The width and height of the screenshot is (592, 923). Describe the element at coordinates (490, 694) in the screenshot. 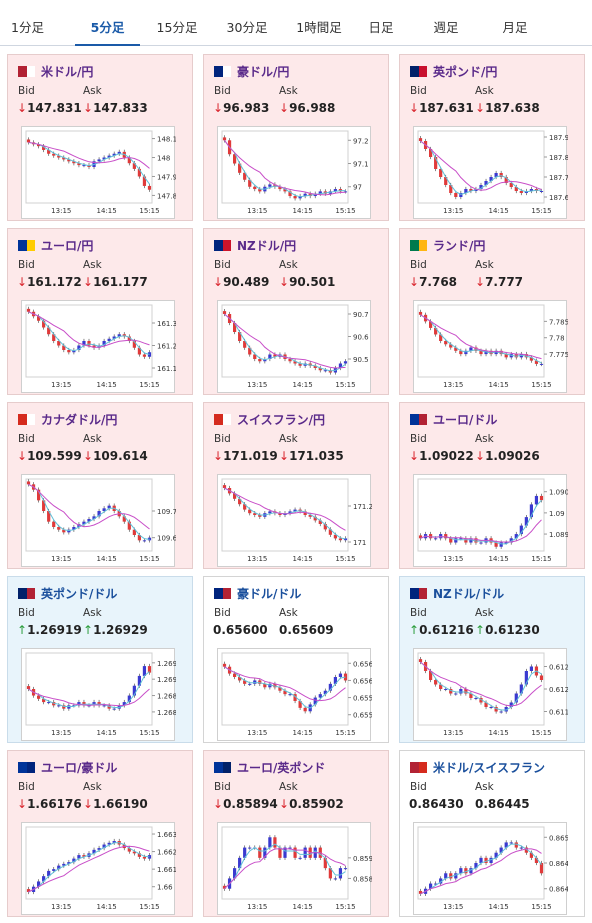

I see `mini-candle-chart: 0.6125 0.612 0.6115 13:15 14:15 15:15` at that location.